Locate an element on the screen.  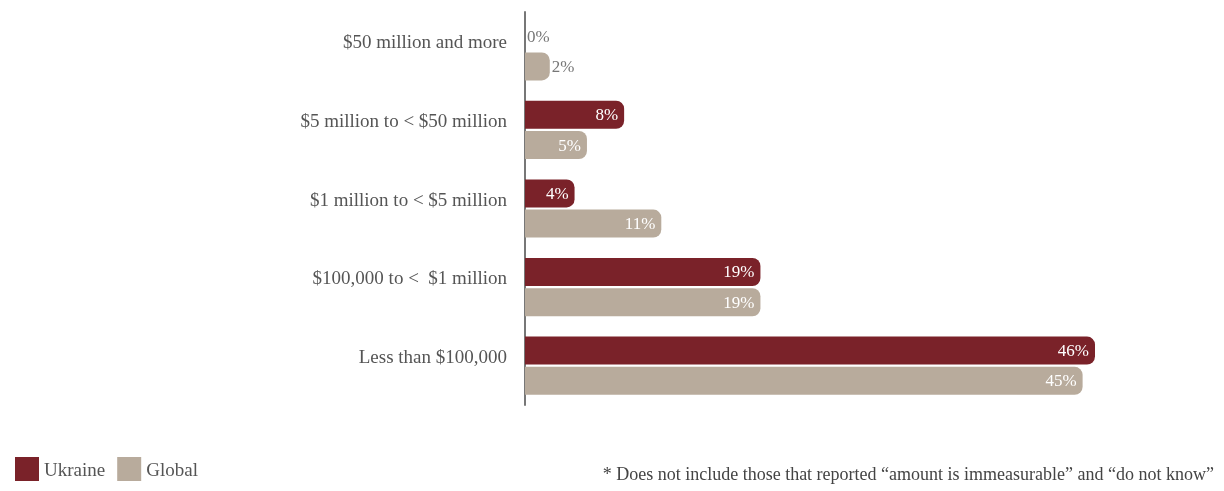
data-label: 2% is located at coordinates (563, 66).